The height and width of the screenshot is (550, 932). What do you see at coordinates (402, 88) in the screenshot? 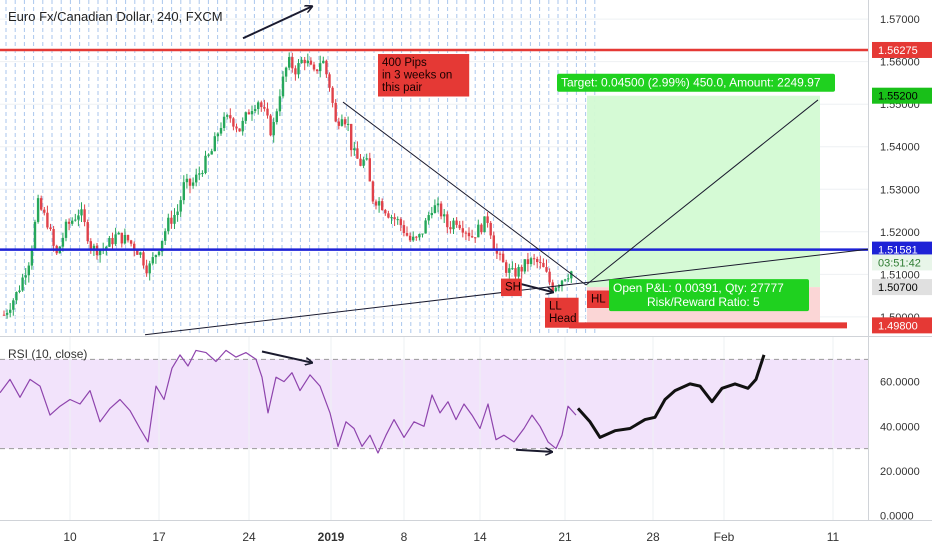
I see `annotation-text: this pair` at bounding box center [402, 88].